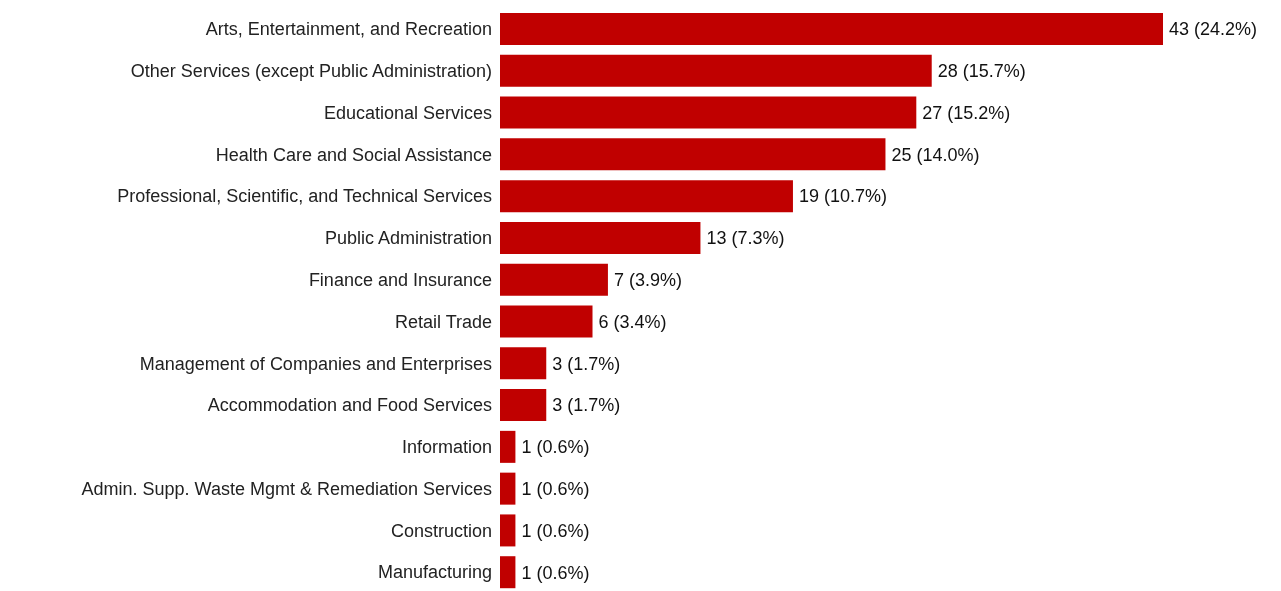  I want to click on y-tick-label: Finance and Insurance, so click(400, 280).